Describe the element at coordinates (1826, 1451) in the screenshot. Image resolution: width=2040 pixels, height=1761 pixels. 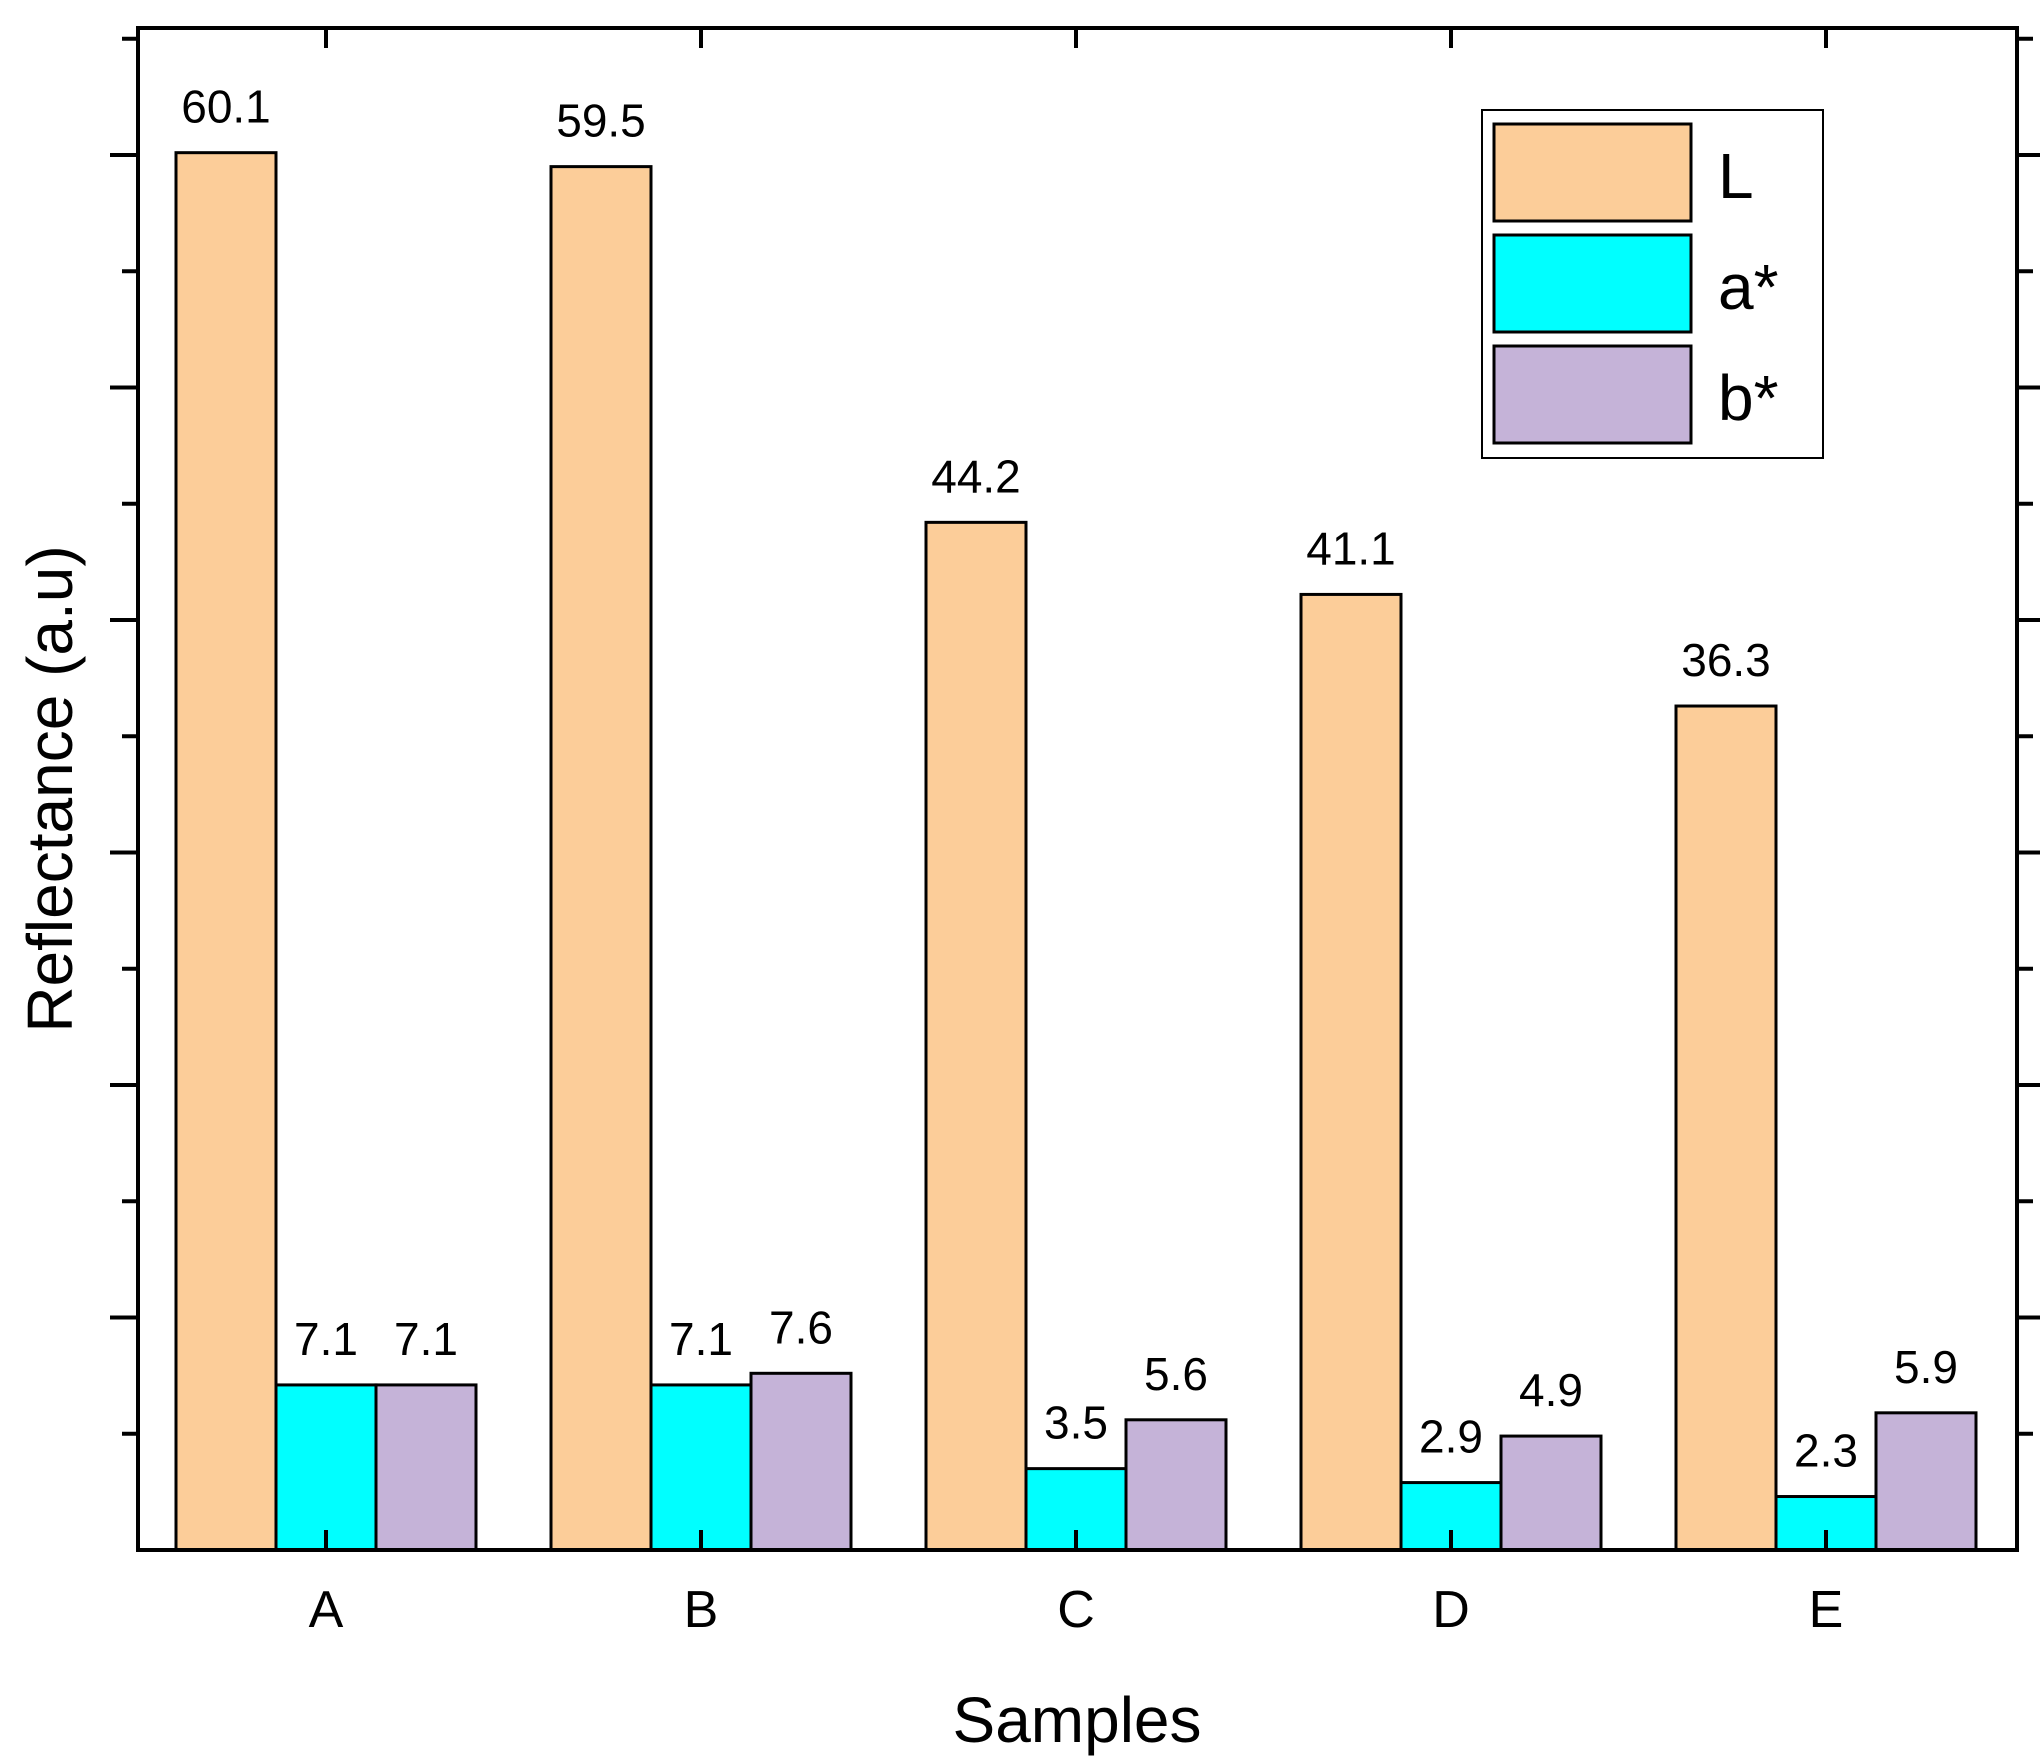
I see `bar-label-a-star-E: 2.3` at that location.